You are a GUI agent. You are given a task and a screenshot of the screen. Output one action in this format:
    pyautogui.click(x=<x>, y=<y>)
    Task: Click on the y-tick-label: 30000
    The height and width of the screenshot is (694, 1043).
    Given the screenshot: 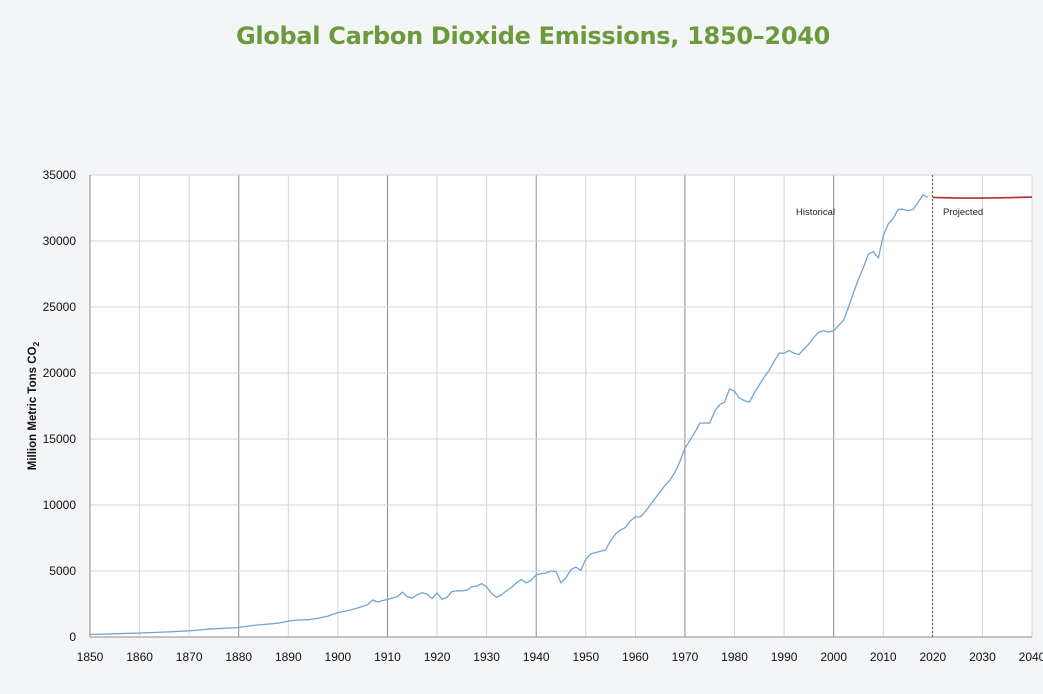 What is the action you would take?
    pyautogui.click(x=60, y=241)
    